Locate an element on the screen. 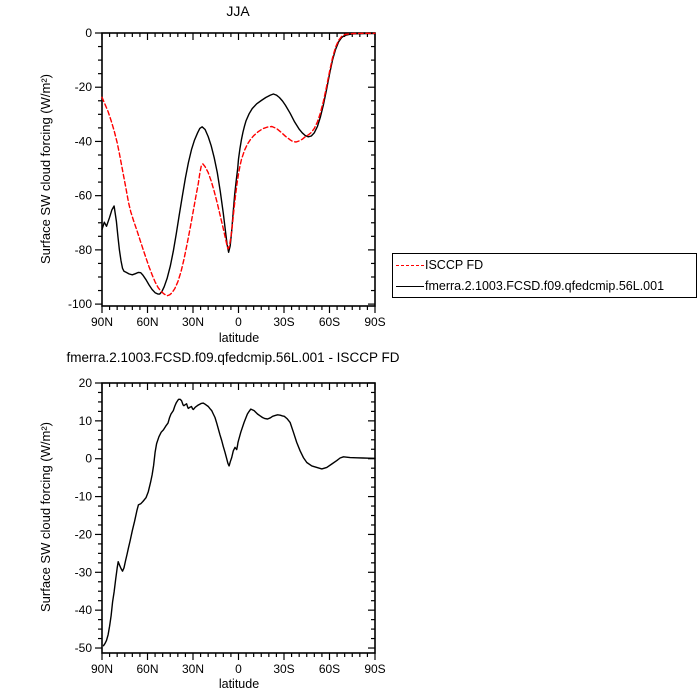 The width and height of the screenshot is (700, 700). y-tick-label: -60 is located at coordinates (84, 196).